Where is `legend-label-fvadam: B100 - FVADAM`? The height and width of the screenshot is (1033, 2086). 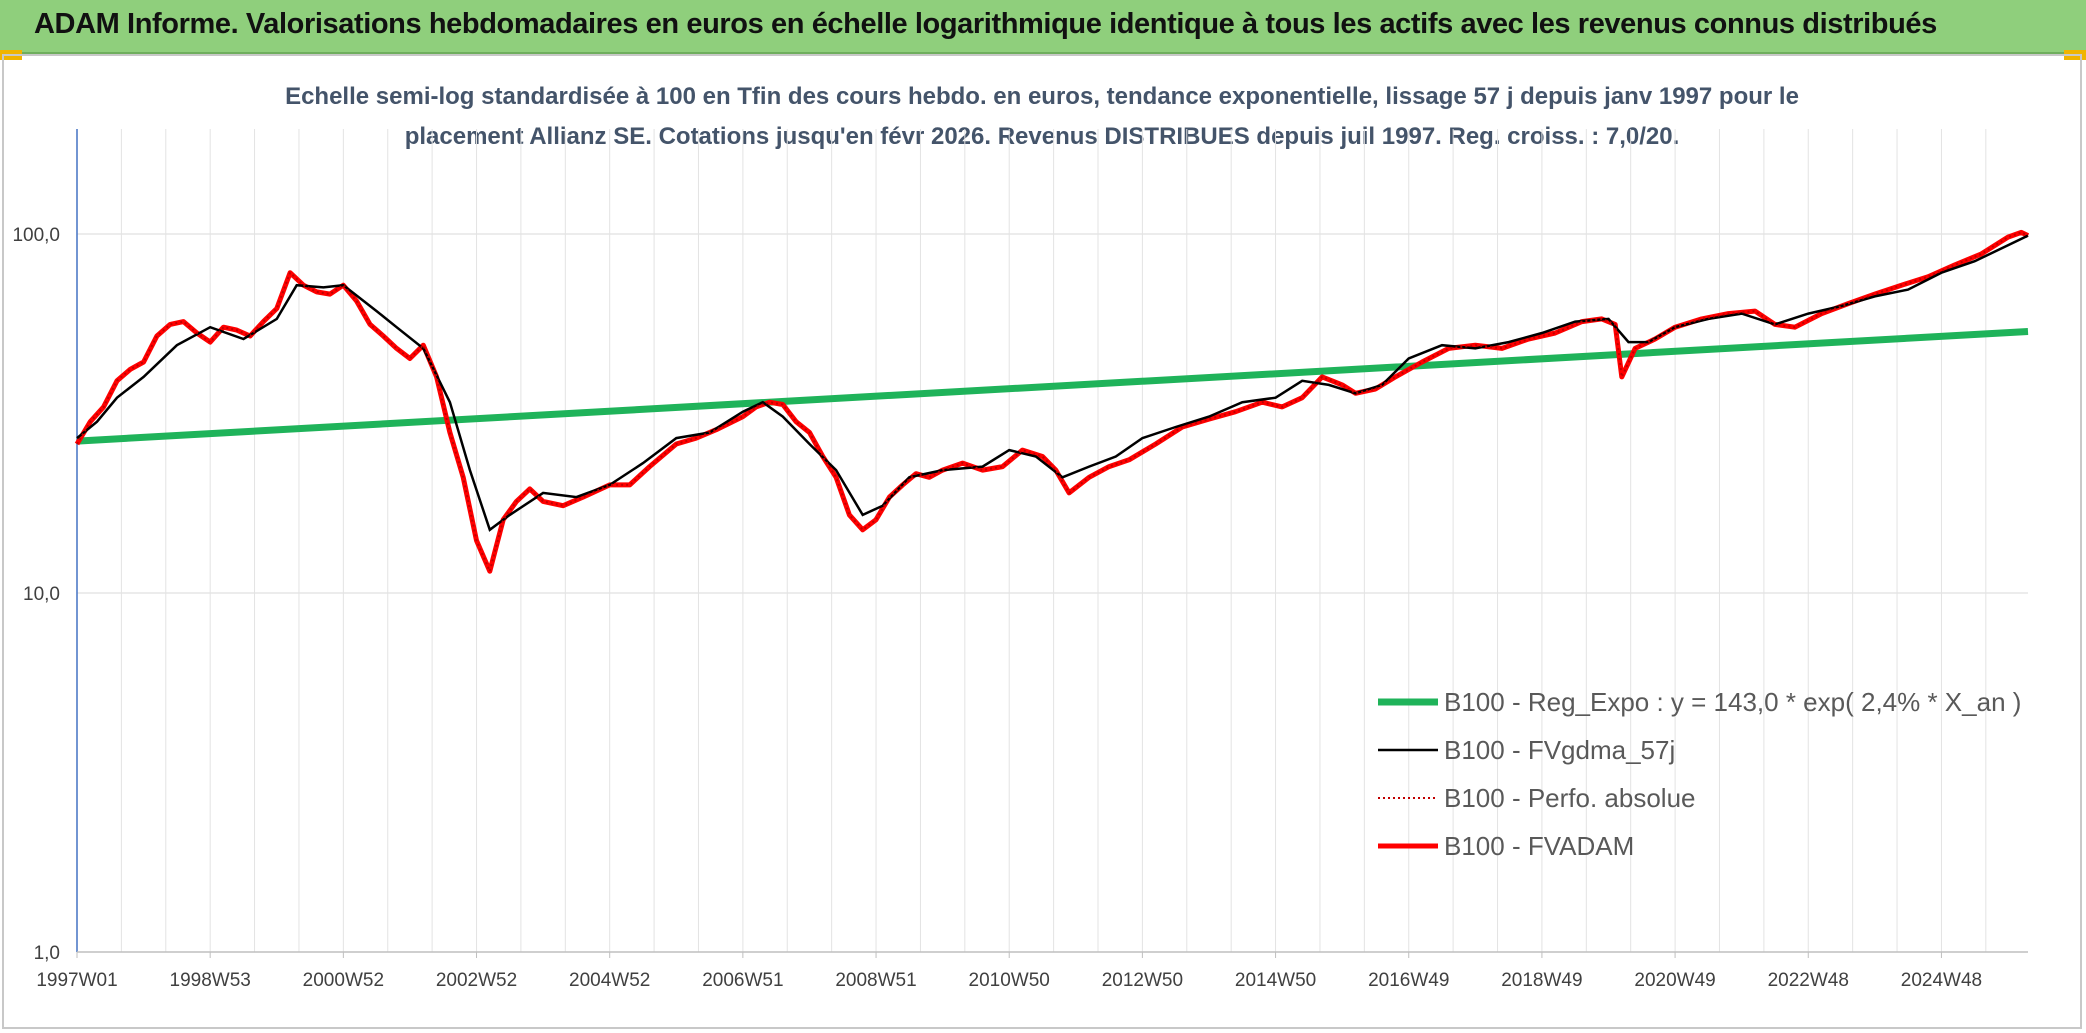
legend-label-fvadam: B100 - FVADAM is located at coordinates (1539, 846).